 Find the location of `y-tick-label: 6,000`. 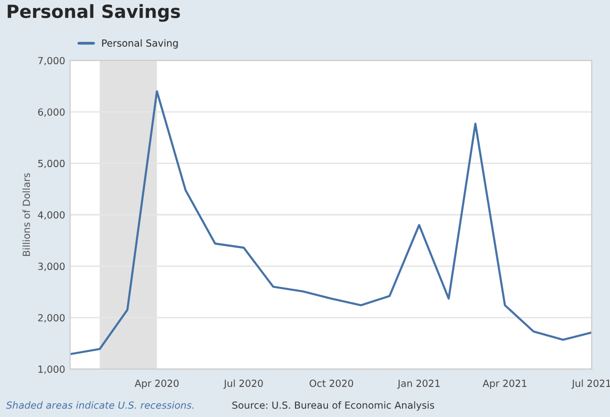

y-tick-label: 6,000 is located at coordinates (51, 112).